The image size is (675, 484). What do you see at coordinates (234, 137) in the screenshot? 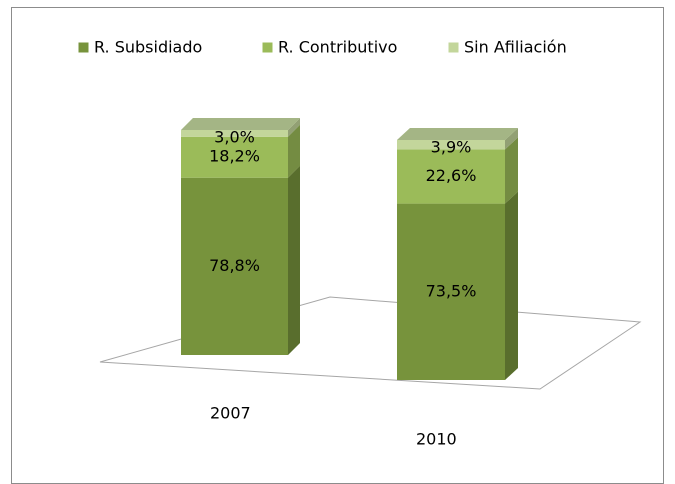
I see `value-label: 3,0%` at bounding box center [234, 137].